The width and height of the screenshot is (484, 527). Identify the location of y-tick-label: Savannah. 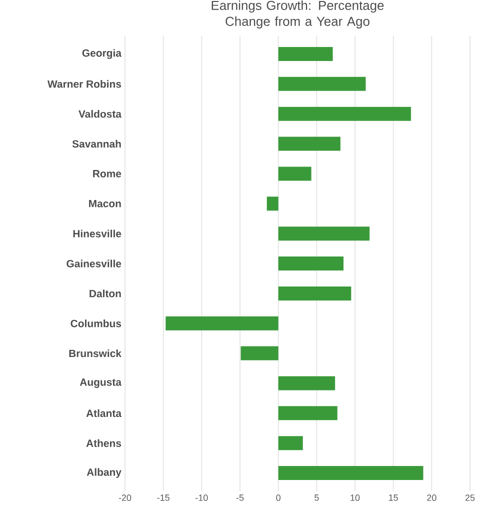
(96, 144).